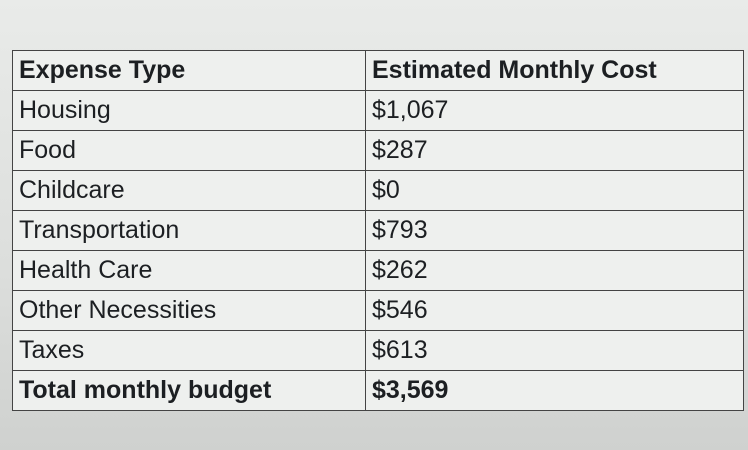 The width and height of the screenshot is (748, 450). I want to click on cost-cell: $262, so click(554, 270).